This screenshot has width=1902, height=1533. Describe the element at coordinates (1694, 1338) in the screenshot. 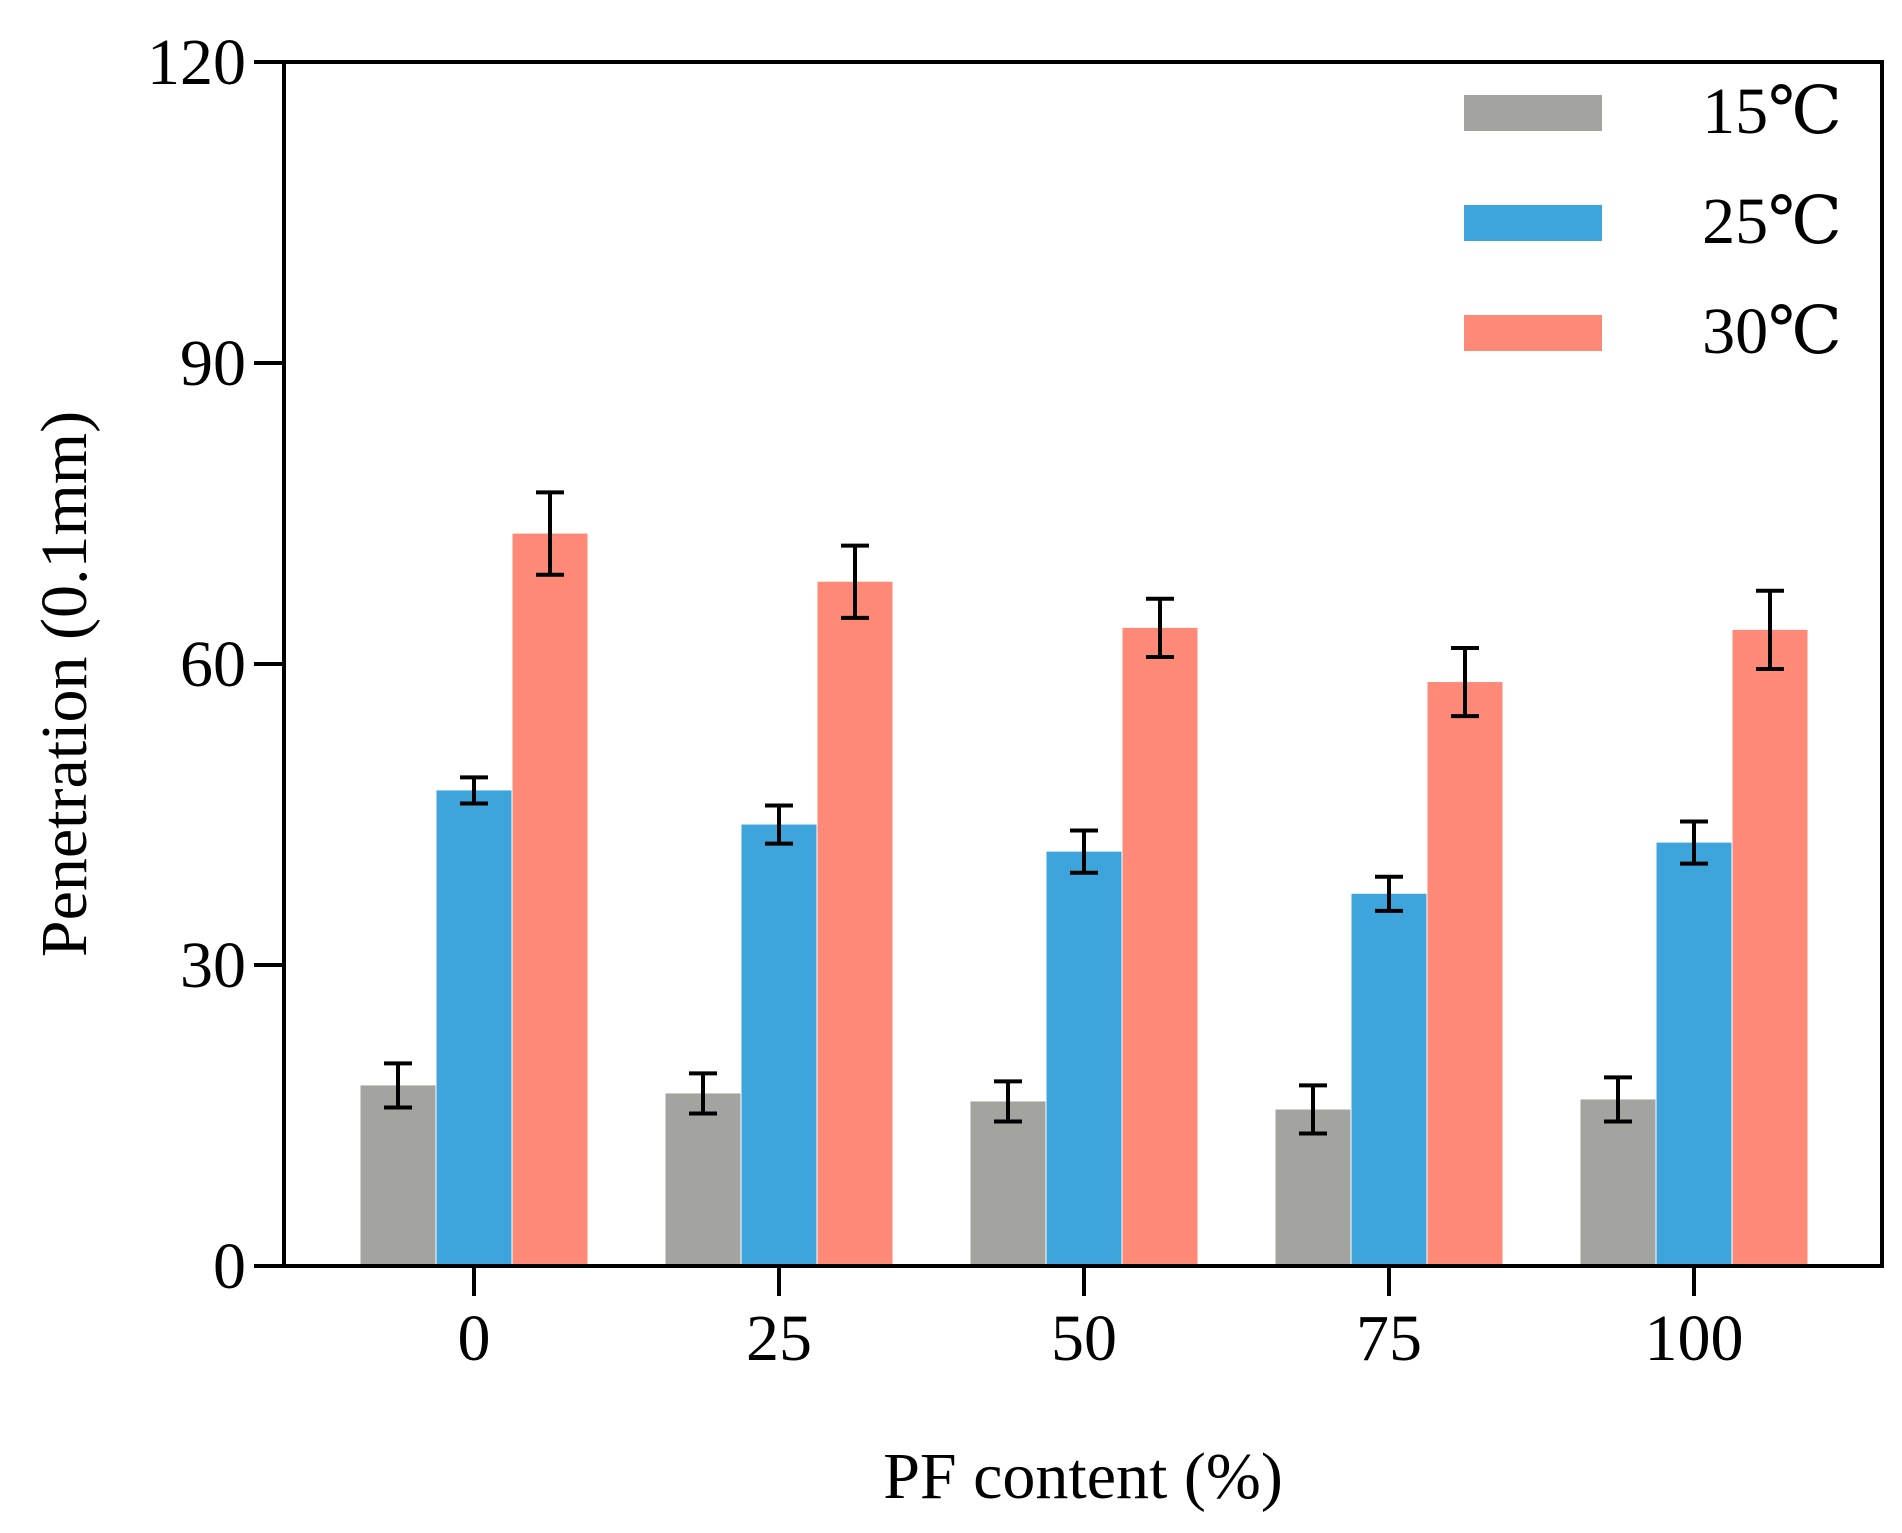

I see `x-tick-label-100: 100` at that location.